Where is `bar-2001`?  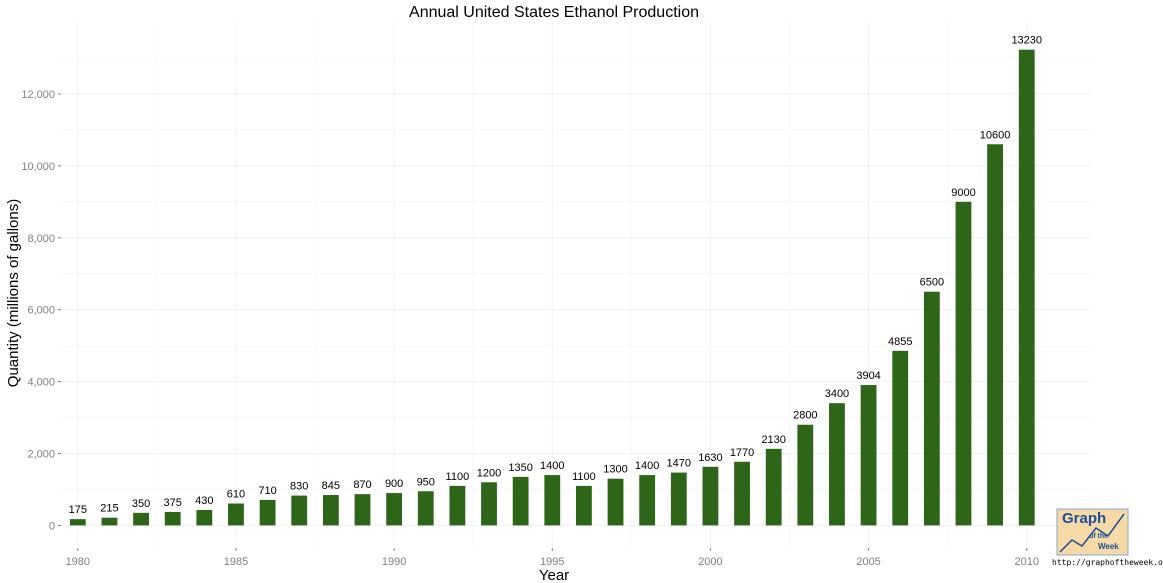
bar-2001 is located at coordinates (742, 493).